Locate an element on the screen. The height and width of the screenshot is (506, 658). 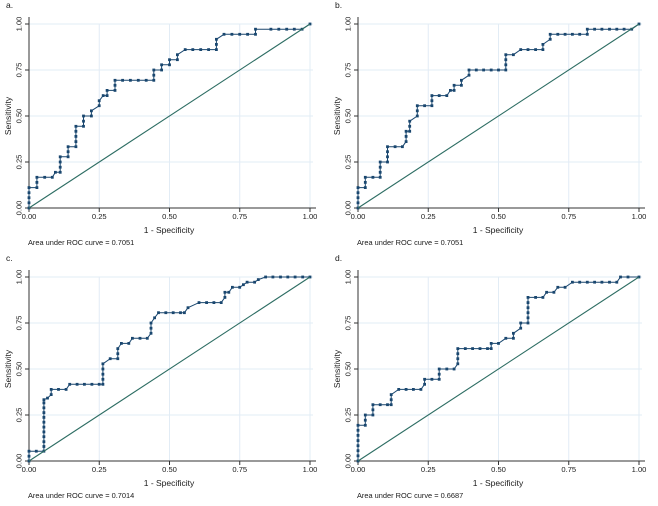
x-tick-label: 0.50 is located at coordinates (498, 216).